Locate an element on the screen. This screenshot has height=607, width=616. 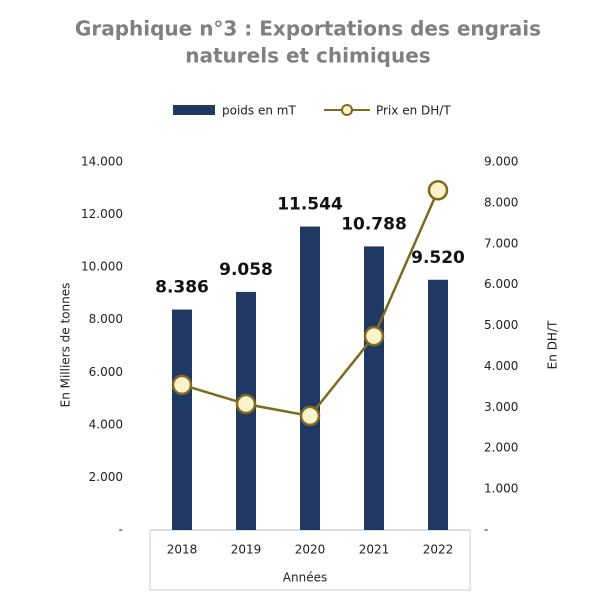
data-label: 9.520 is located at coordinates (438, 258).